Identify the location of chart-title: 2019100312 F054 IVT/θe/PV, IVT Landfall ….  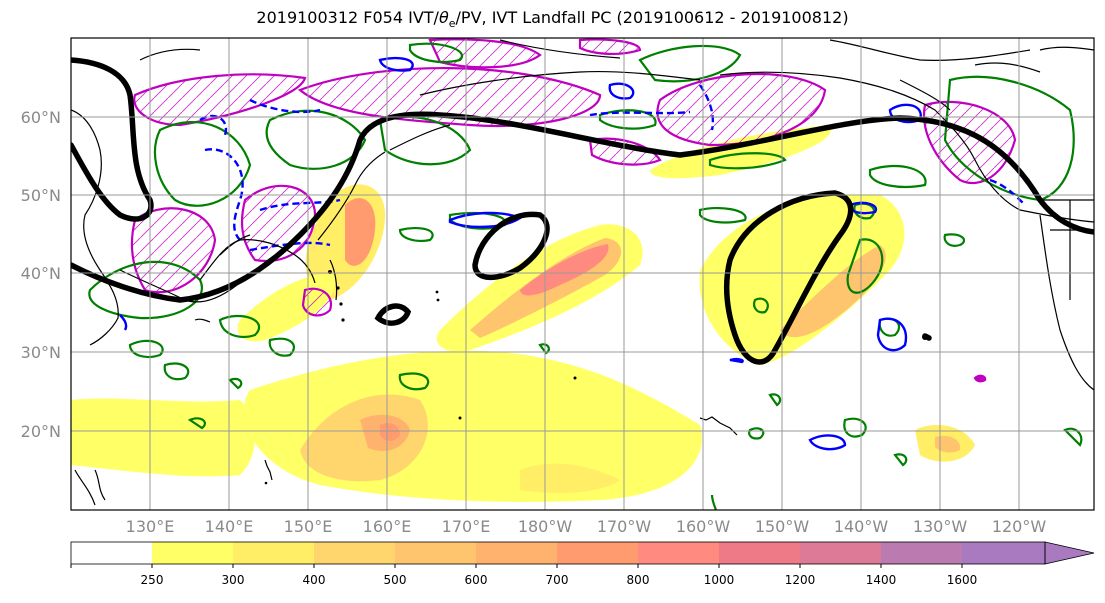
(552, 19).